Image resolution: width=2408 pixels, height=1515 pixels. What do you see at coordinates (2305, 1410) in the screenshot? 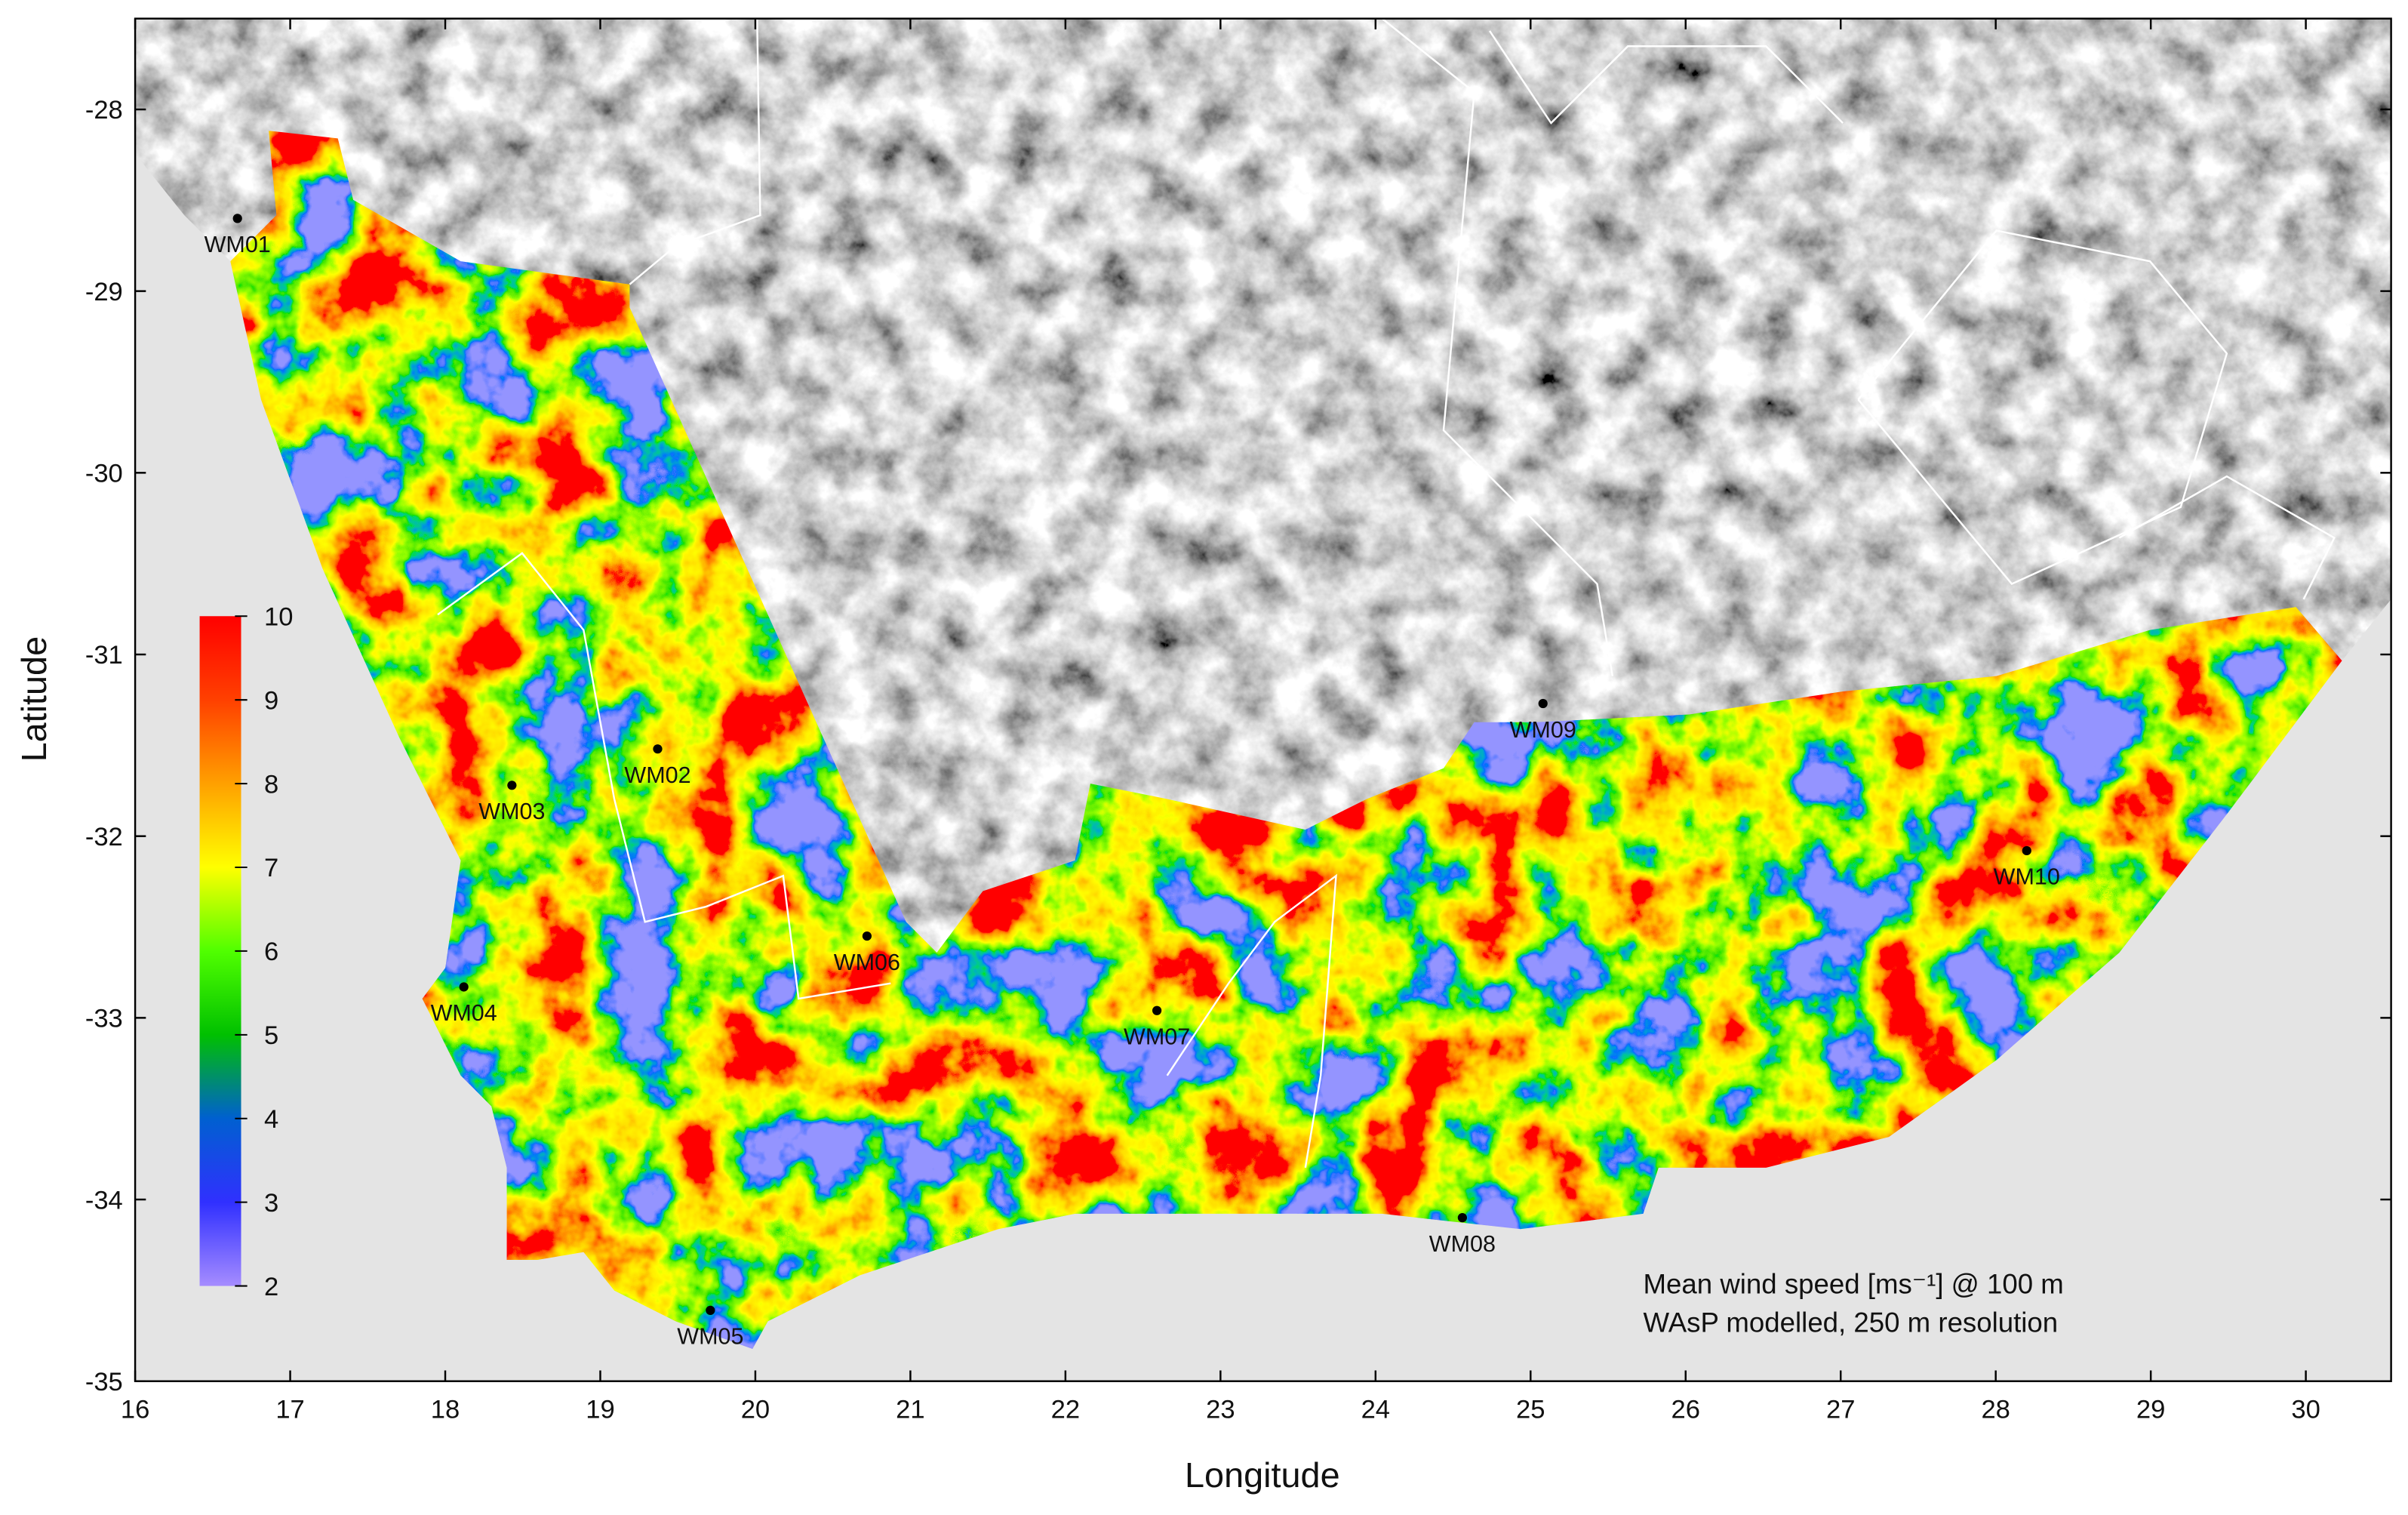
I see `x-tick-label: 30` at bounding box center [2305, 1410].